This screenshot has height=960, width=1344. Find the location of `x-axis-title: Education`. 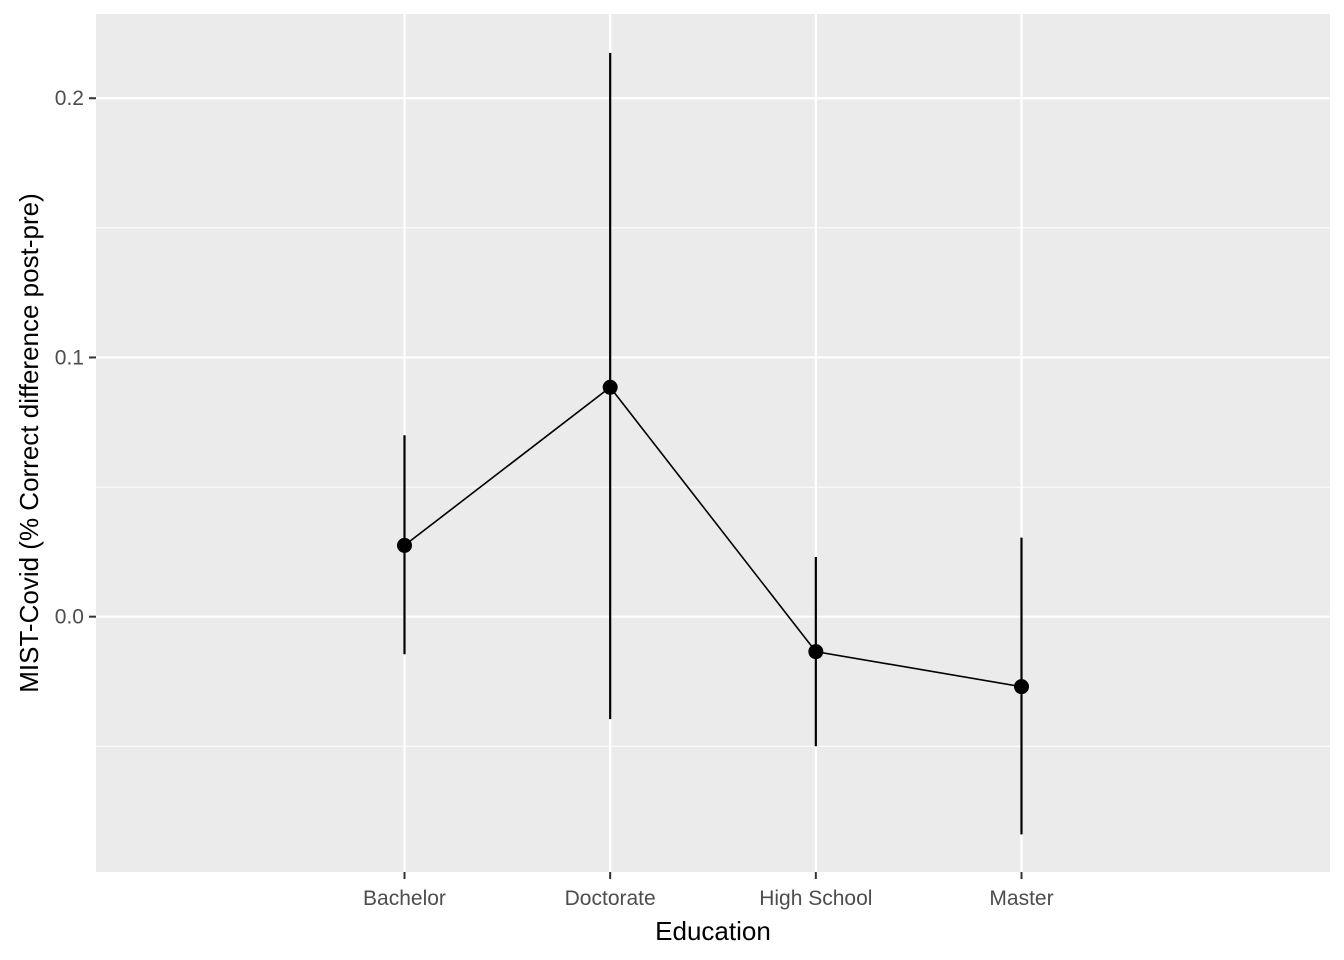

x-axis-title: Education is located at coordinates (713, 931).